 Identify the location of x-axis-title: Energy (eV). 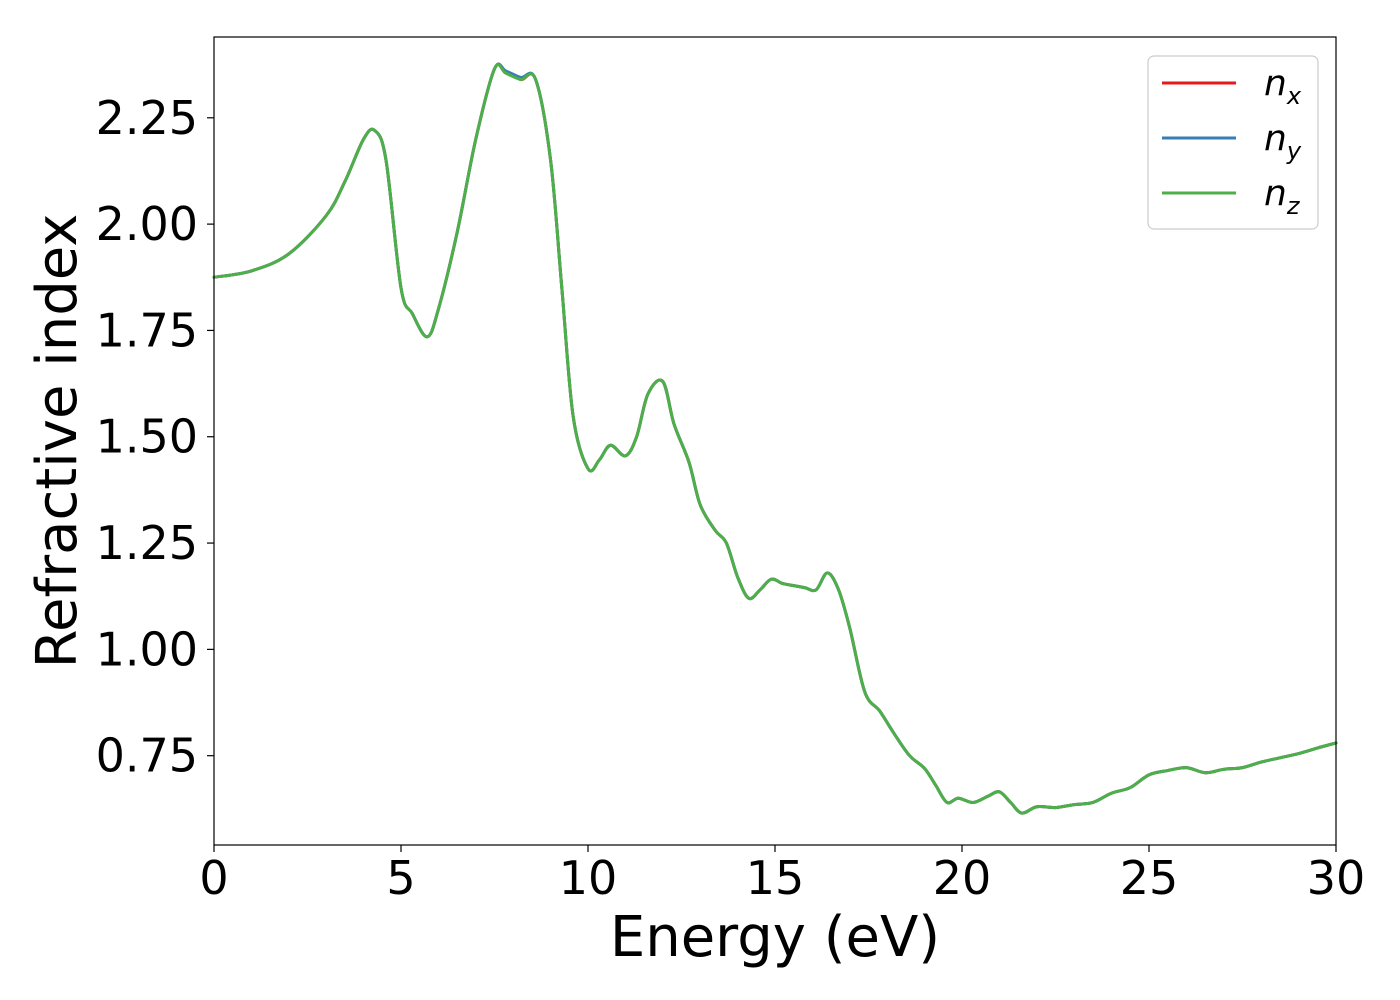
(775, 937).